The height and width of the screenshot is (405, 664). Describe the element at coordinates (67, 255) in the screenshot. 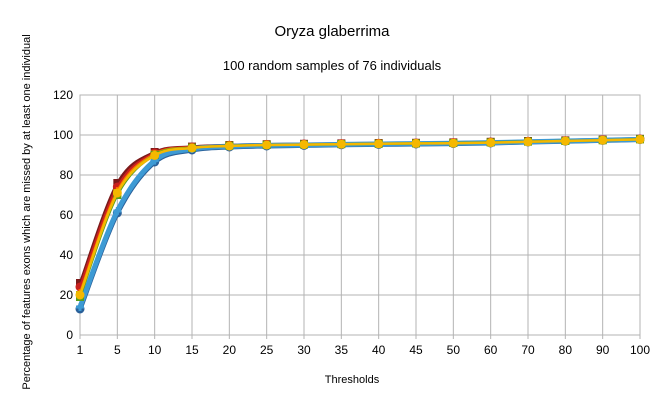

I see `y-tick-label: 40` at that location.